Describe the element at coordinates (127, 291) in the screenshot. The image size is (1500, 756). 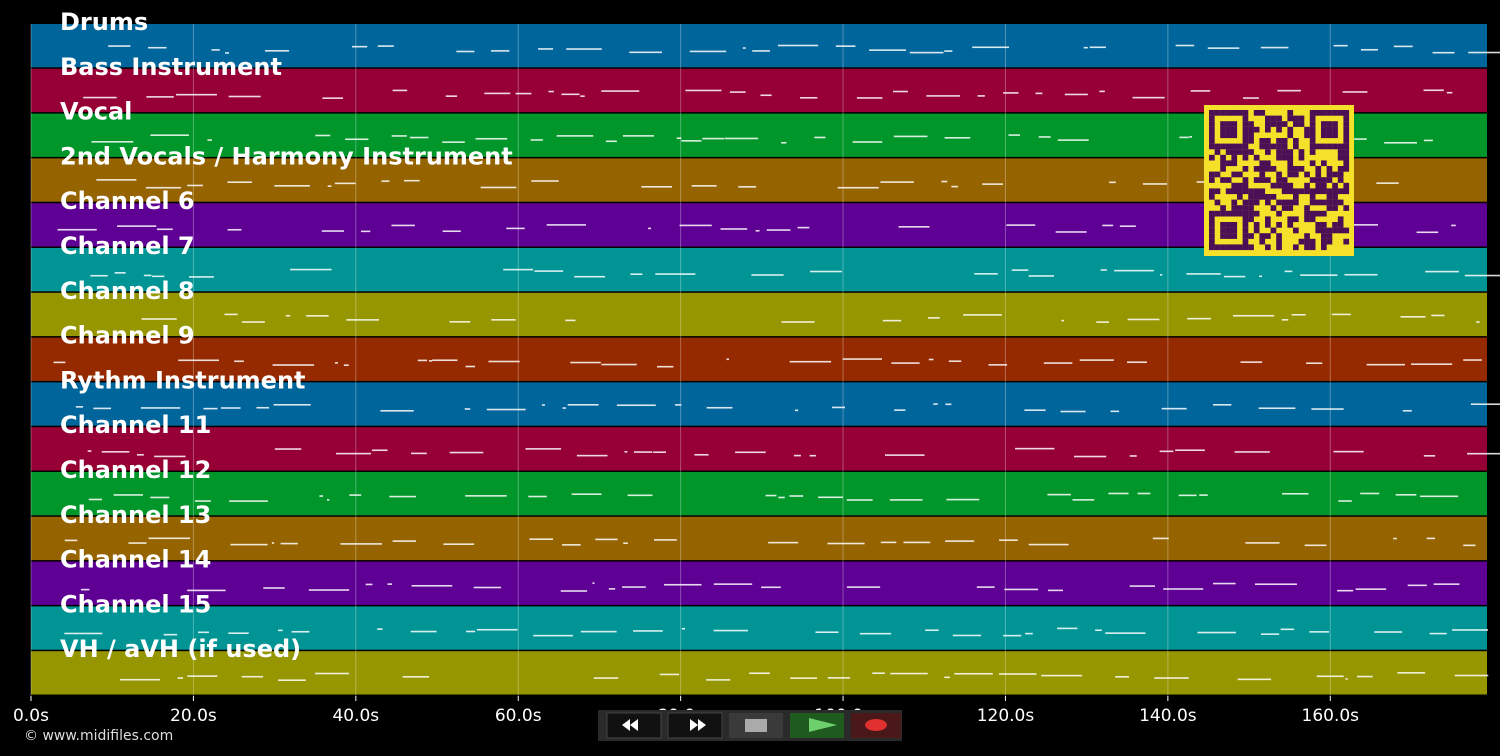
I see `track-label: Channel 8` at that location.